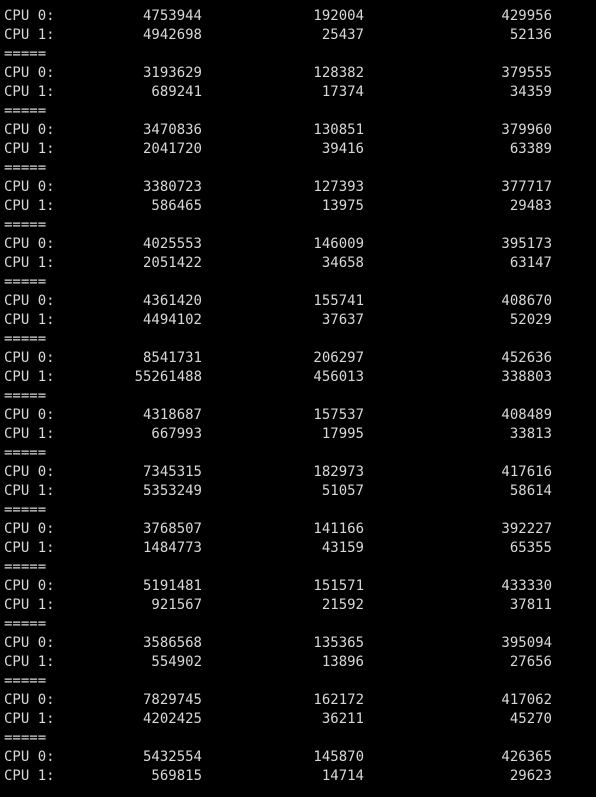 The width and height of the screenshot is (596, 797). What do you see at coordinates (172, 301) in the screenshot?
I see `value-col1: 4361420` at bounding box center [172, 301].